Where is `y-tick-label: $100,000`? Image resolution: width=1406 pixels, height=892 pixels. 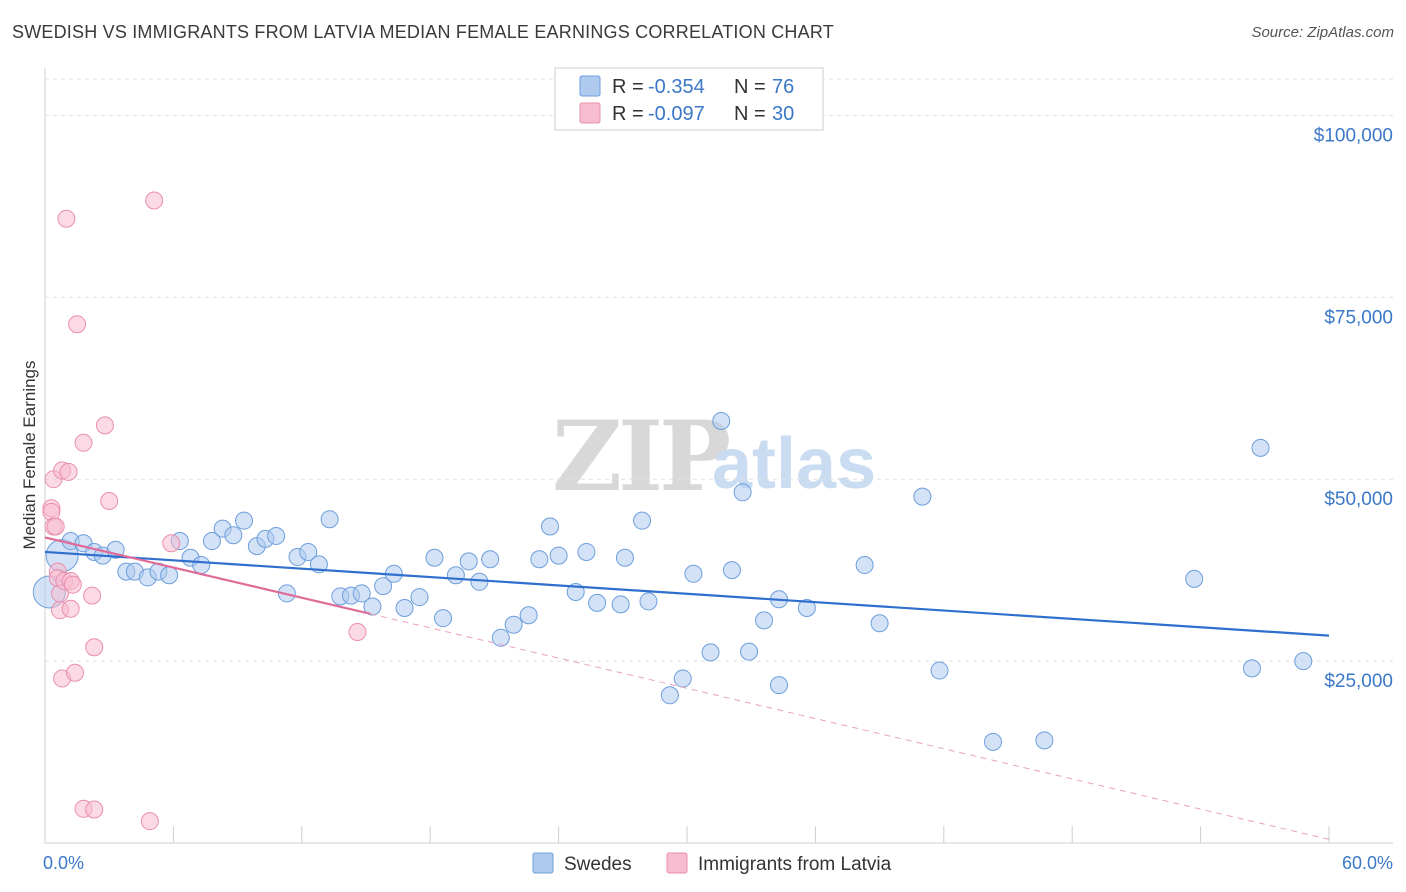
y-tick-label: $100,000 is located at coordinates (1353, 135).